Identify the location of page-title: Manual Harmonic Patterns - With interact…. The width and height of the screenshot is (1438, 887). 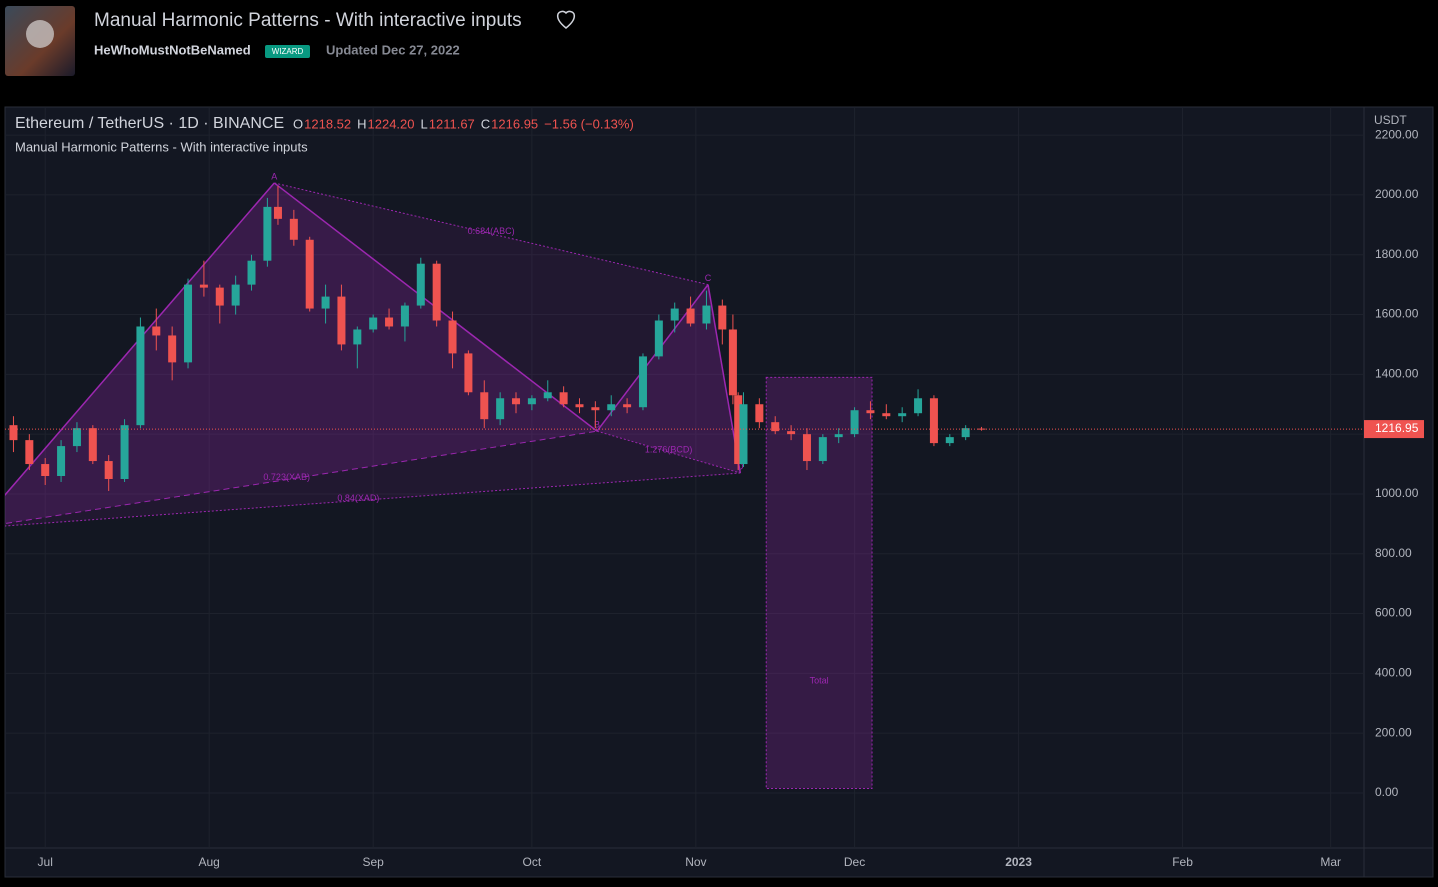
(308, 20).